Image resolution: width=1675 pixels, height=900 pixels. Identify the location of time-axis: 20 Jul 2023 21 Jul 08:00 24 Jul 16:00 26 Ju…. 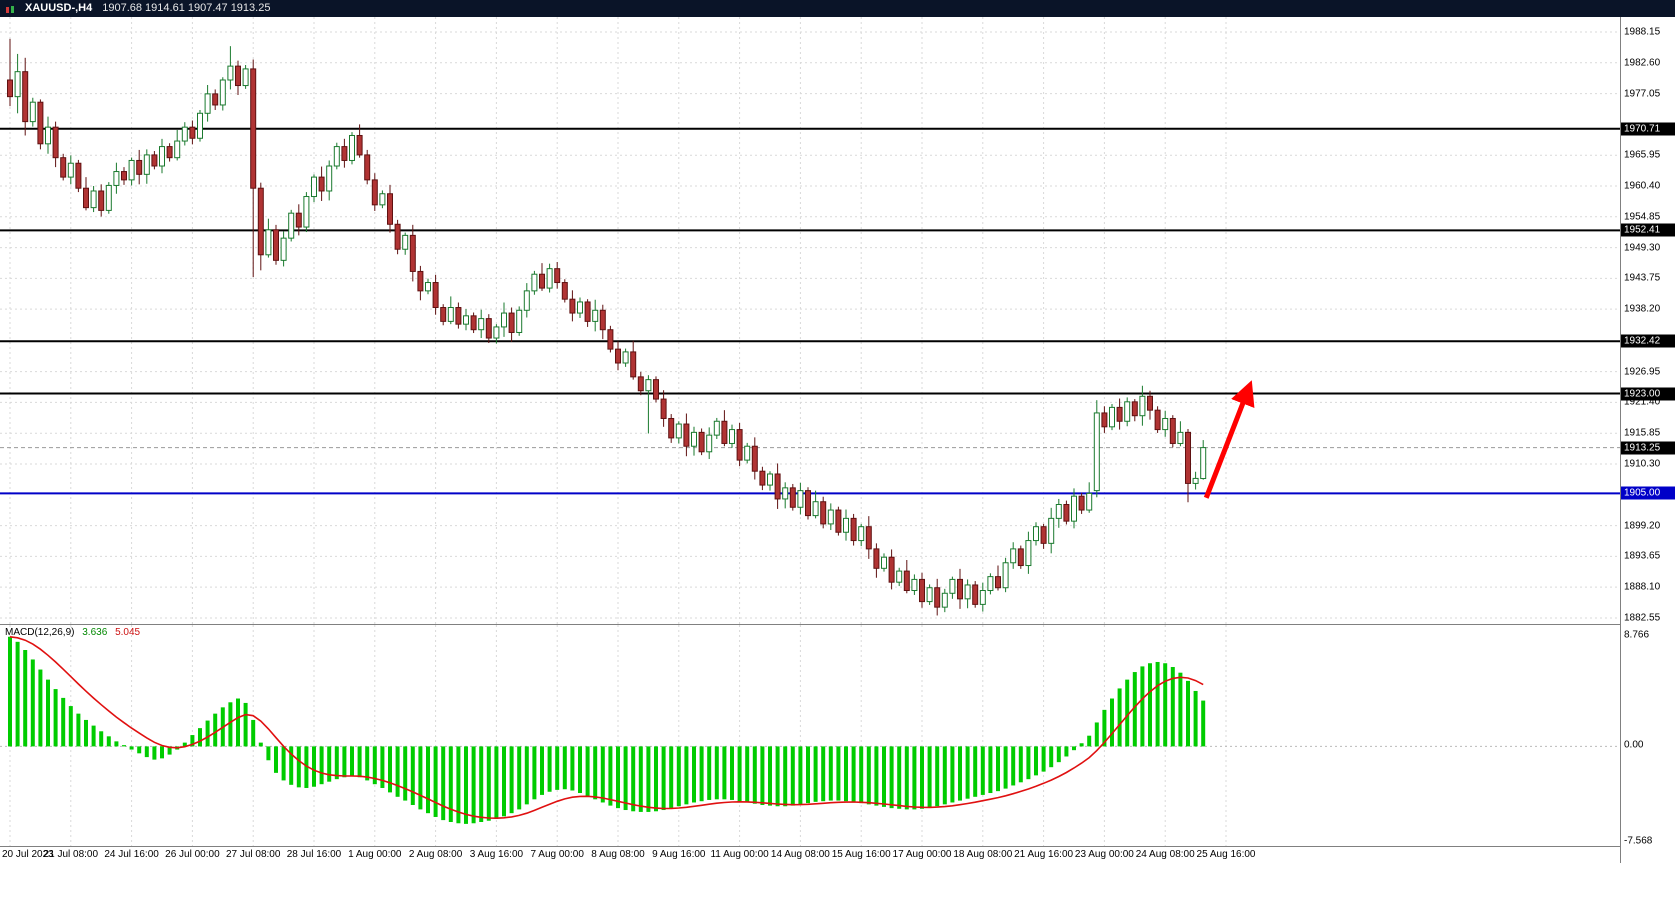
(810, 855).